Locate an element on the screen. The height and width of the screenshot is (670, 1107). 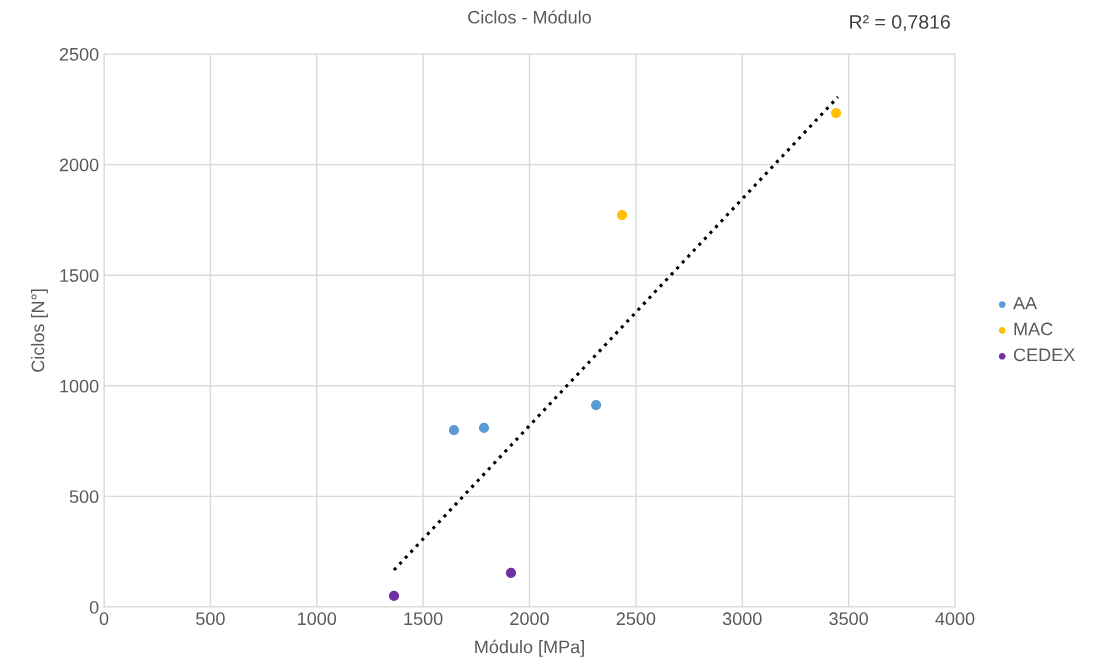
text: R² = 0,7816 is located at coordinates (900, 23).